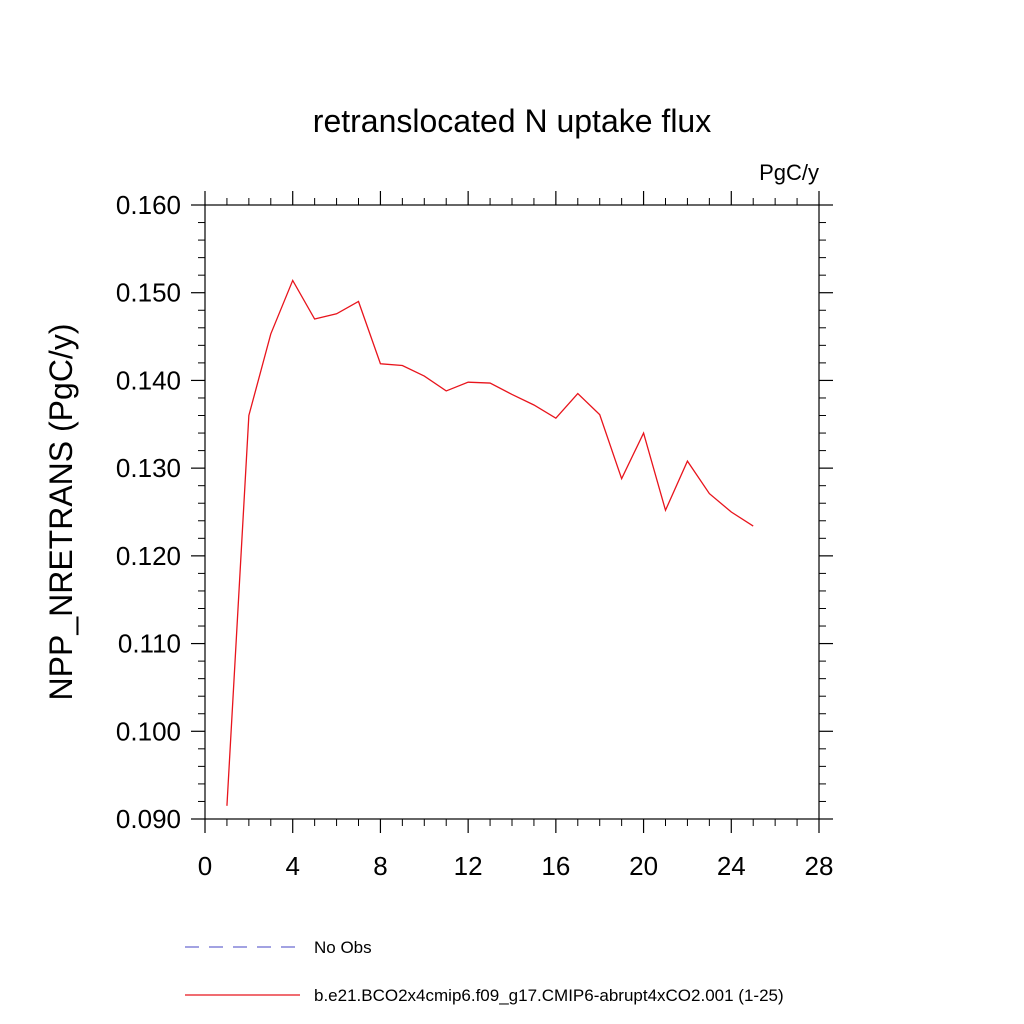  I want to click on x-tick-label: 28, so click(819, 866).